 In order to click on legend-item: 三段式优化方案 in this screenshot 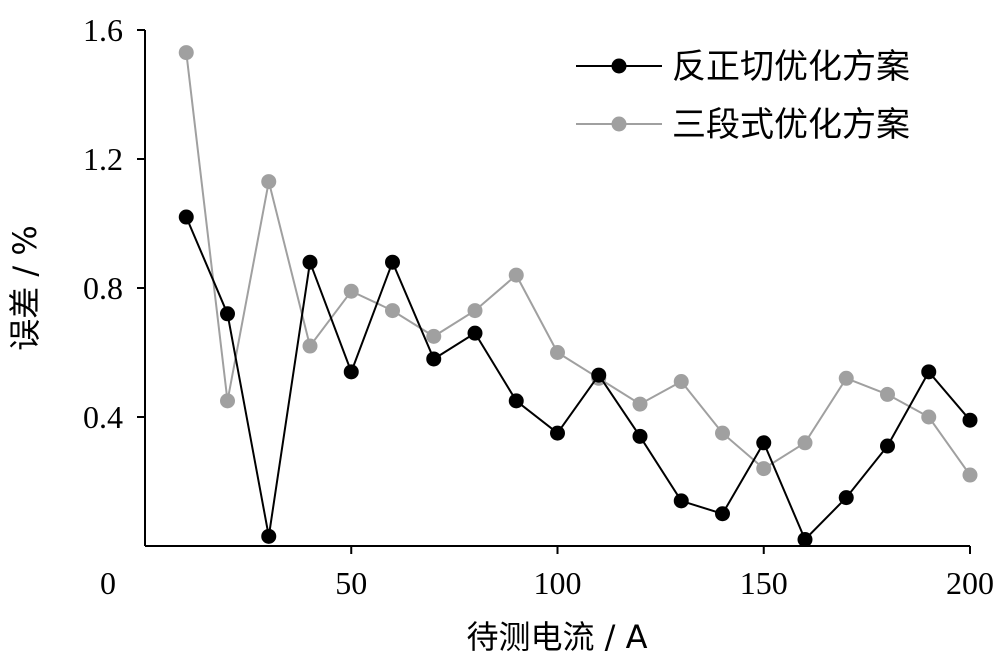, I will do `click(743, 125)`.